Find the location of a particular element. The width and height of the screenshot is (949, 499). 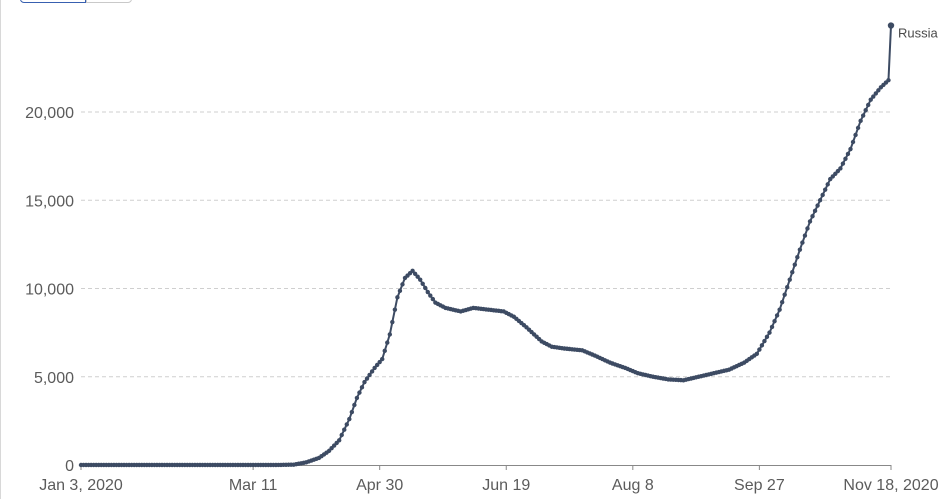

y-tick-label: 15,000 is located at coordinates (49, 201).